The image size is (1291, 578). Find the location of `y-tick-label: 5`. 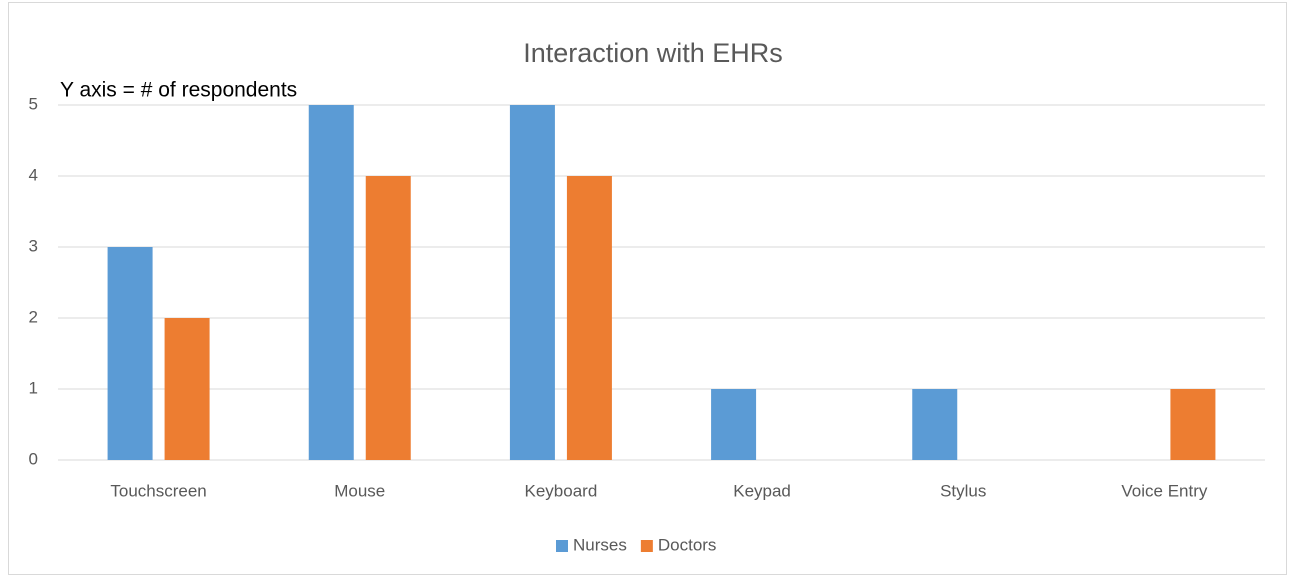

y-tick-label: 5 is located at coordinates (33, 103).